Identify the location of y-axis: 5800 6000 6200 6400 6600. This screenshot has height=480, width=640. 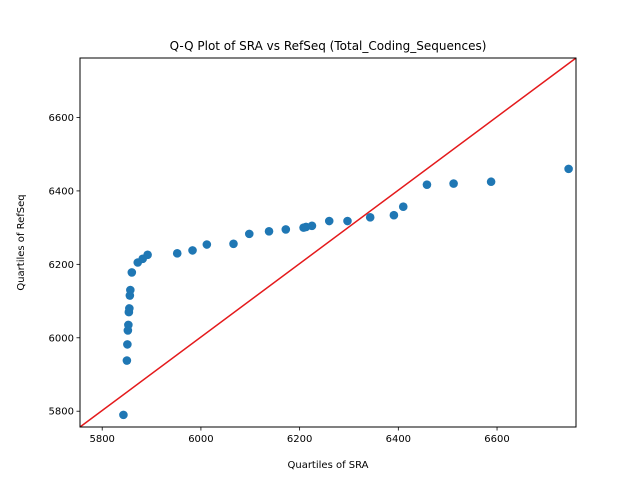
(64, 265).